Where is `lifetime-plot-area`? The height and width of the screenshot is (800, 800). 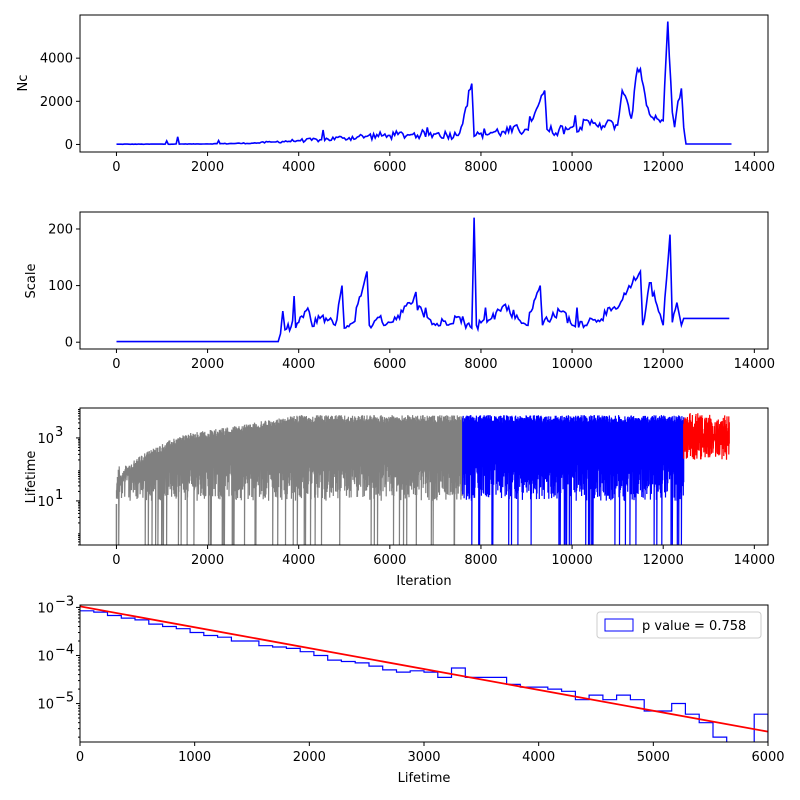
lifetime-plot-area is located at coordinates (422, 479).